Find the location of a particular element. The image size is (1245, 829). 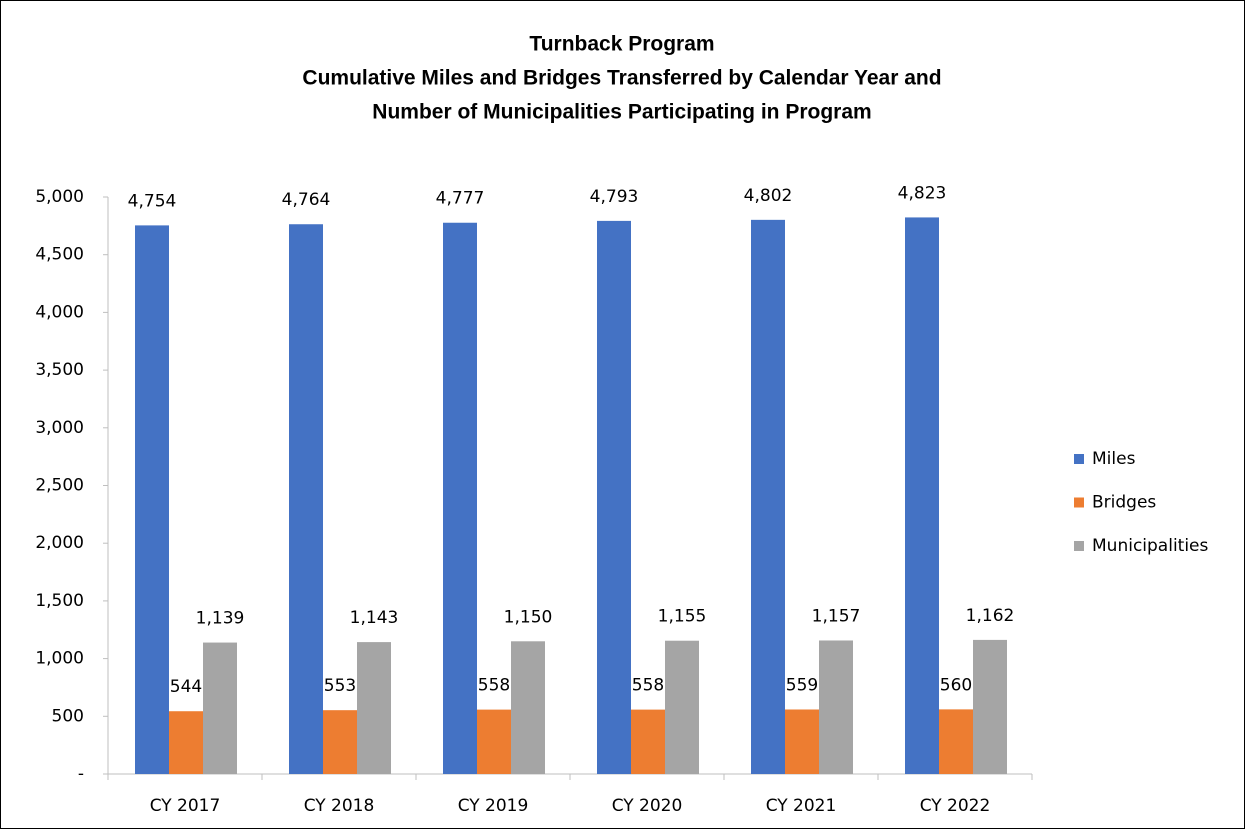

value-label: 544 is located at coordinates (186, 687).